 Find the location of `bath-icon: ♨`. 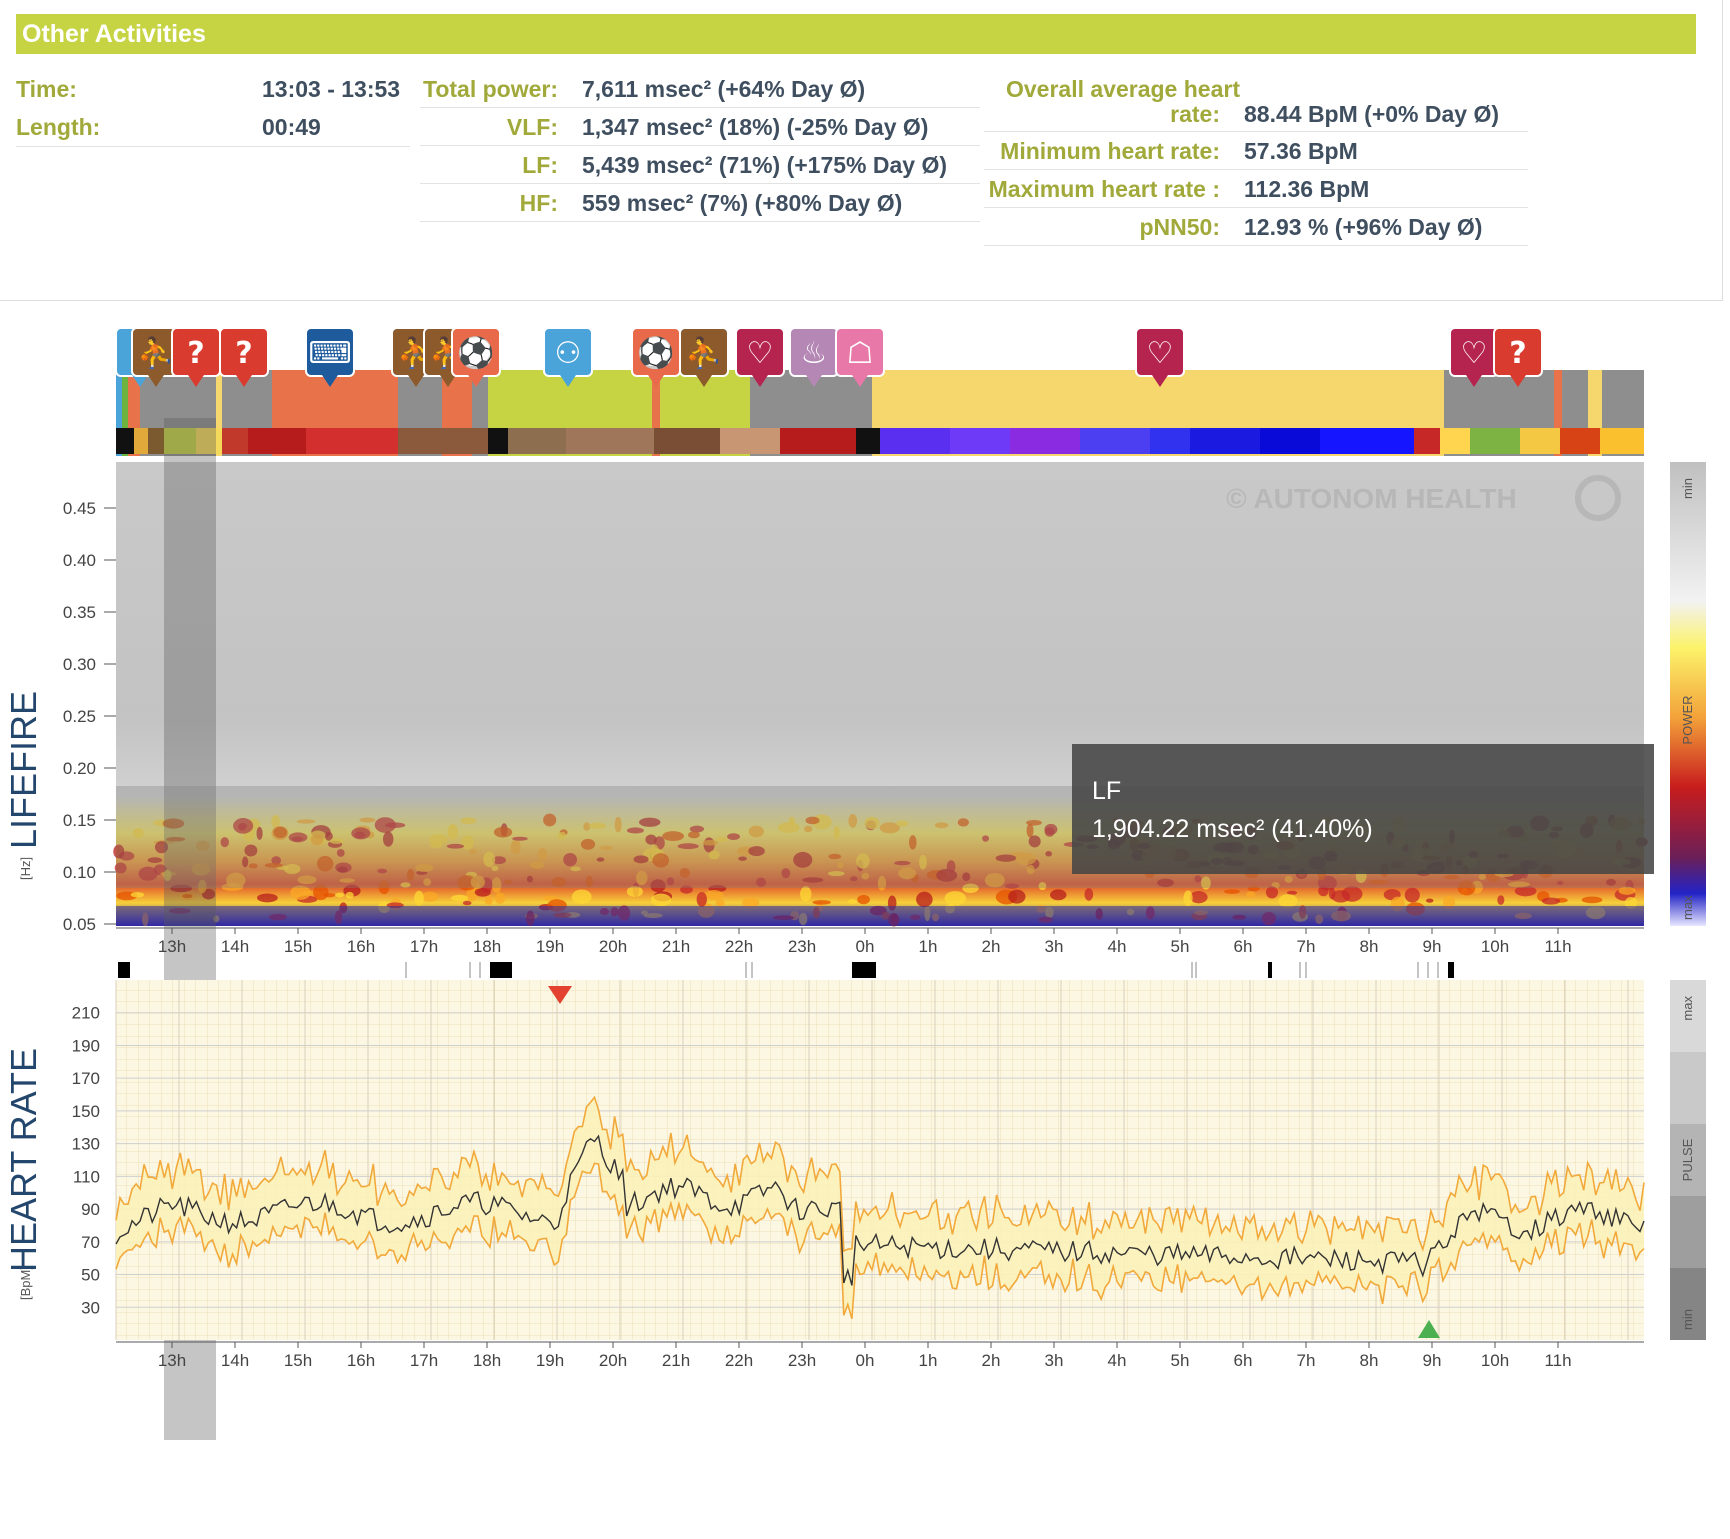

bath-icon: ♨ is located at coordinates (814, 357).